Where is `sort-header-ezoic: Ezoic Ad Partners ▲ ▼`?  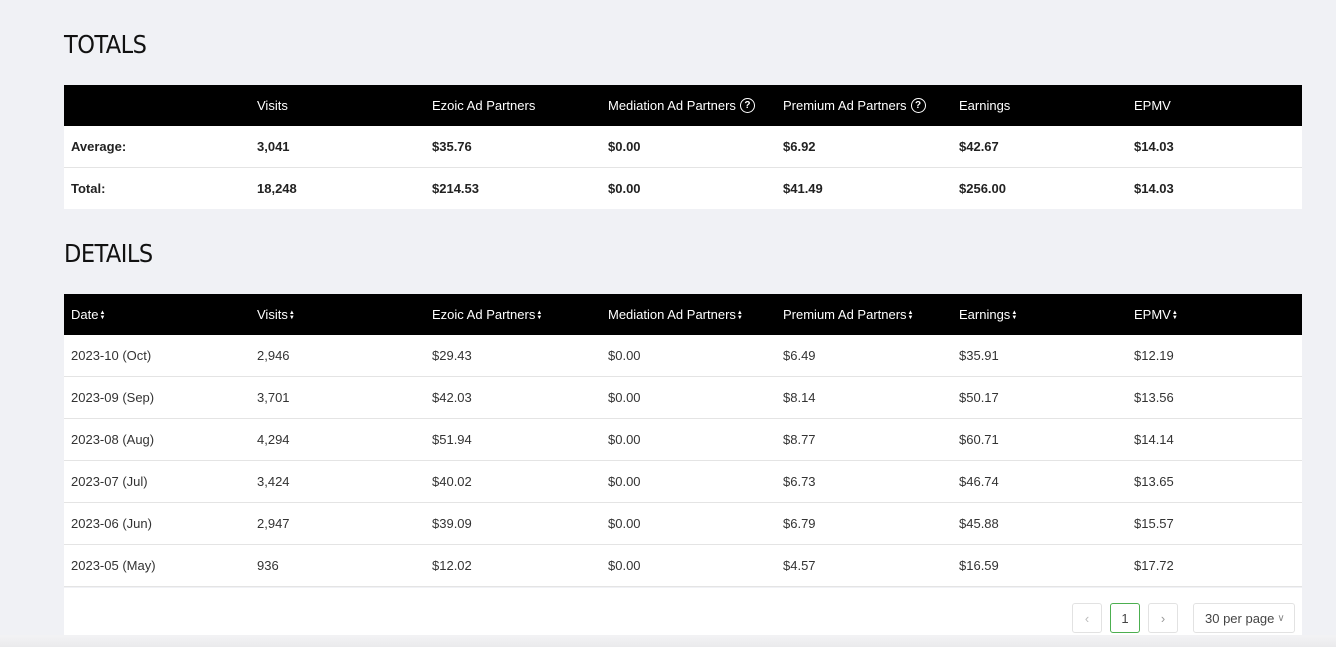 sort-header-ezoic: Ezoic Ad Partners ▲ ▼ is located at coordinates (513, 314).